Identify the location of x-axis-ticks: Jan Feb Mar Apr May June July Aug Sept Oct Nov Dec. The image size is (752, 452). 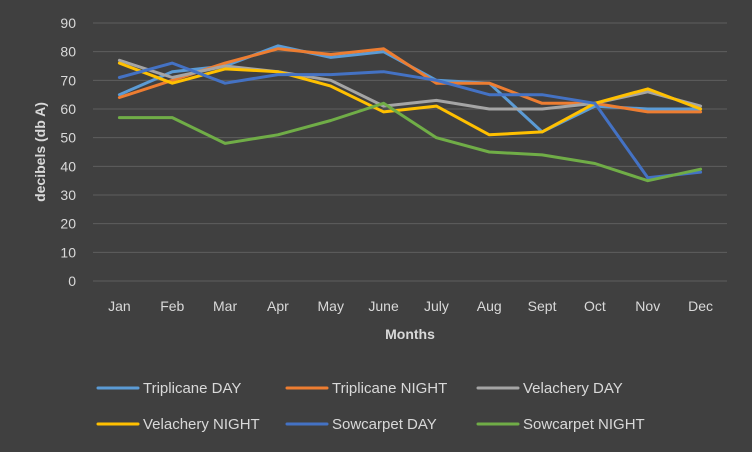
(410, 306).